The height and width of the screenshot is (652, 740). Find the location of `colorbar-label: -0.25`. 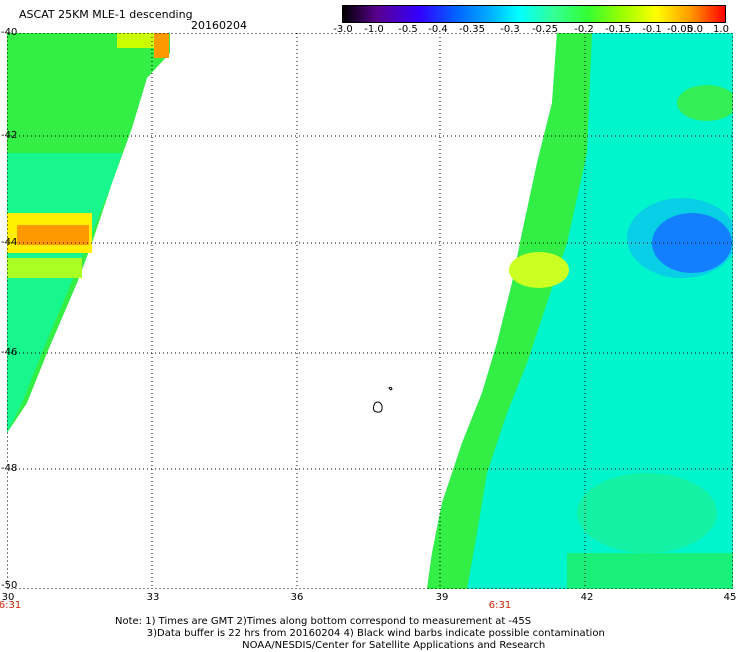

colorbar-label: -0.25 is located at coordinates (545, 29).